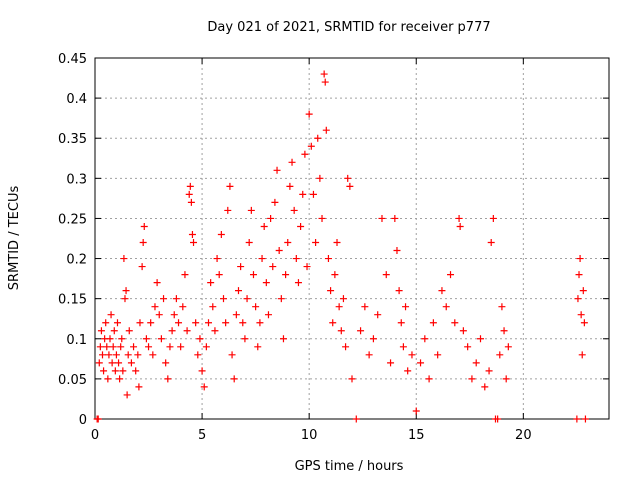 This screenshot has height=480, width=640. I want to click on y-tick-label: 0, so click(83, 420).